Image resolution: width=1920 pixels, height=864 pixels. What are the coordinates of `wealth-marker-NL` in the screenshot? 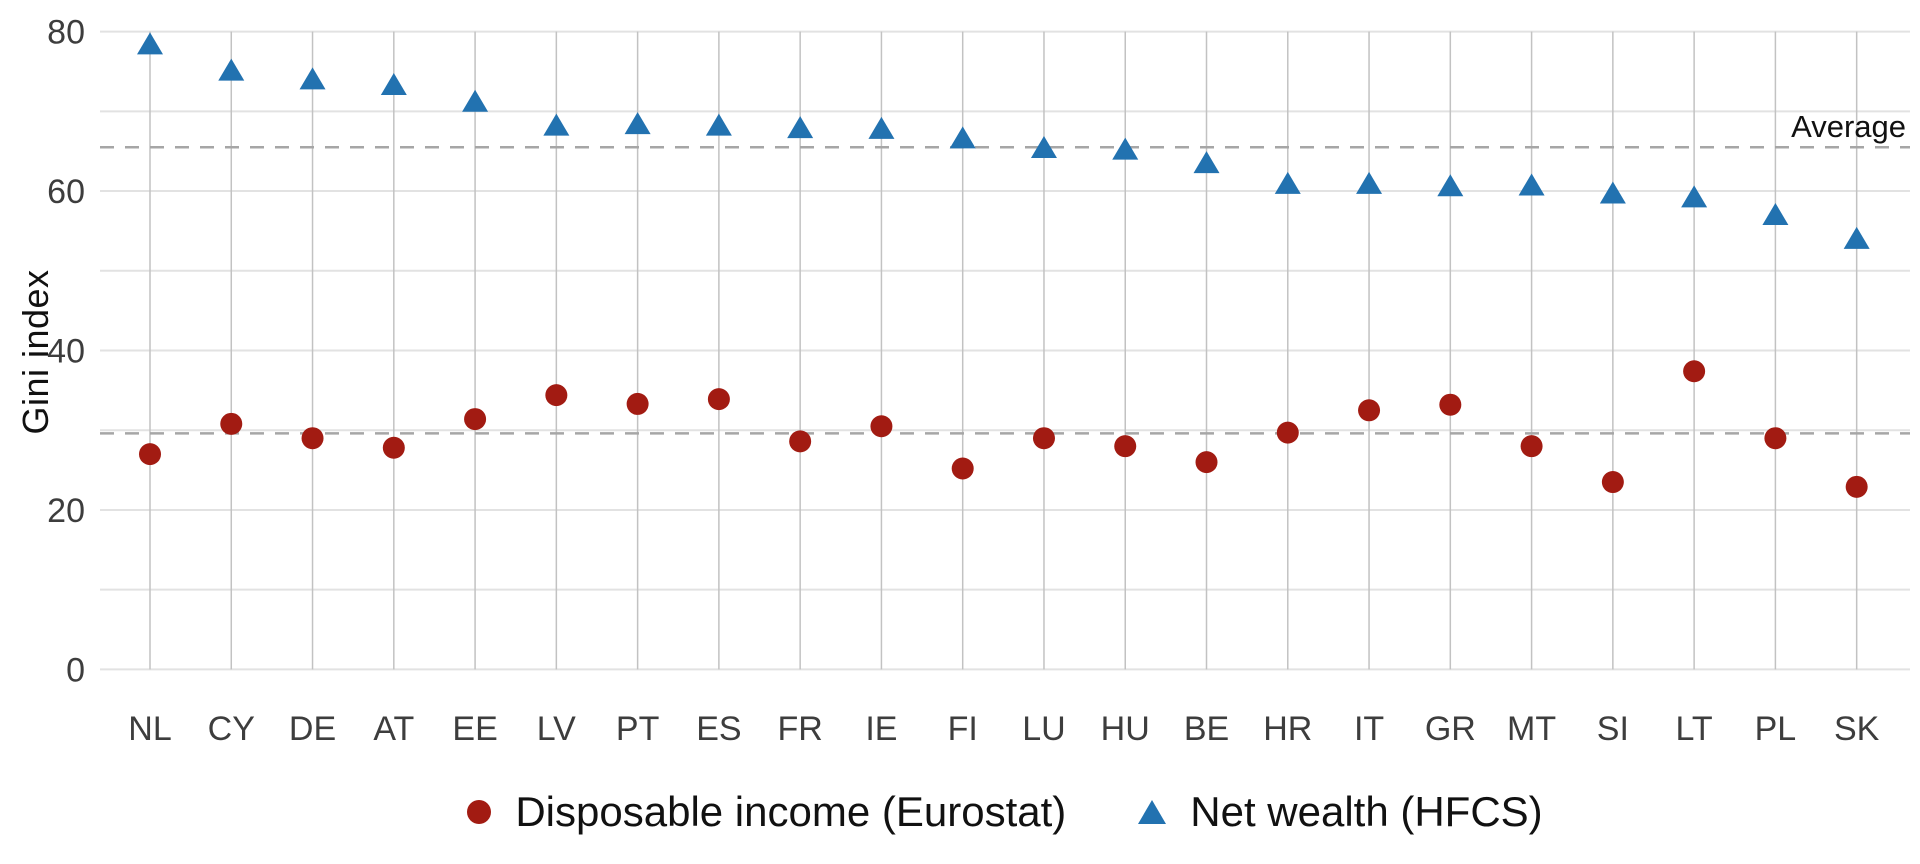 It's located at (150, 43).